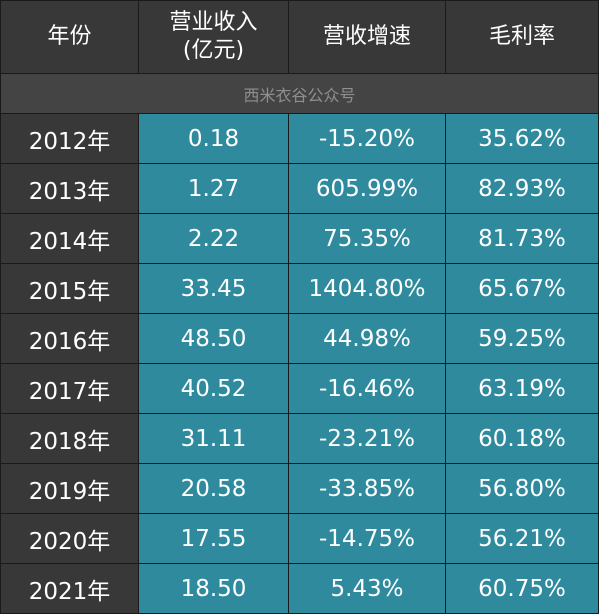 The width and height of the screenshot is (599, 614). I want to click on cell-gross-margin: 56.21%, so click(522, 538).